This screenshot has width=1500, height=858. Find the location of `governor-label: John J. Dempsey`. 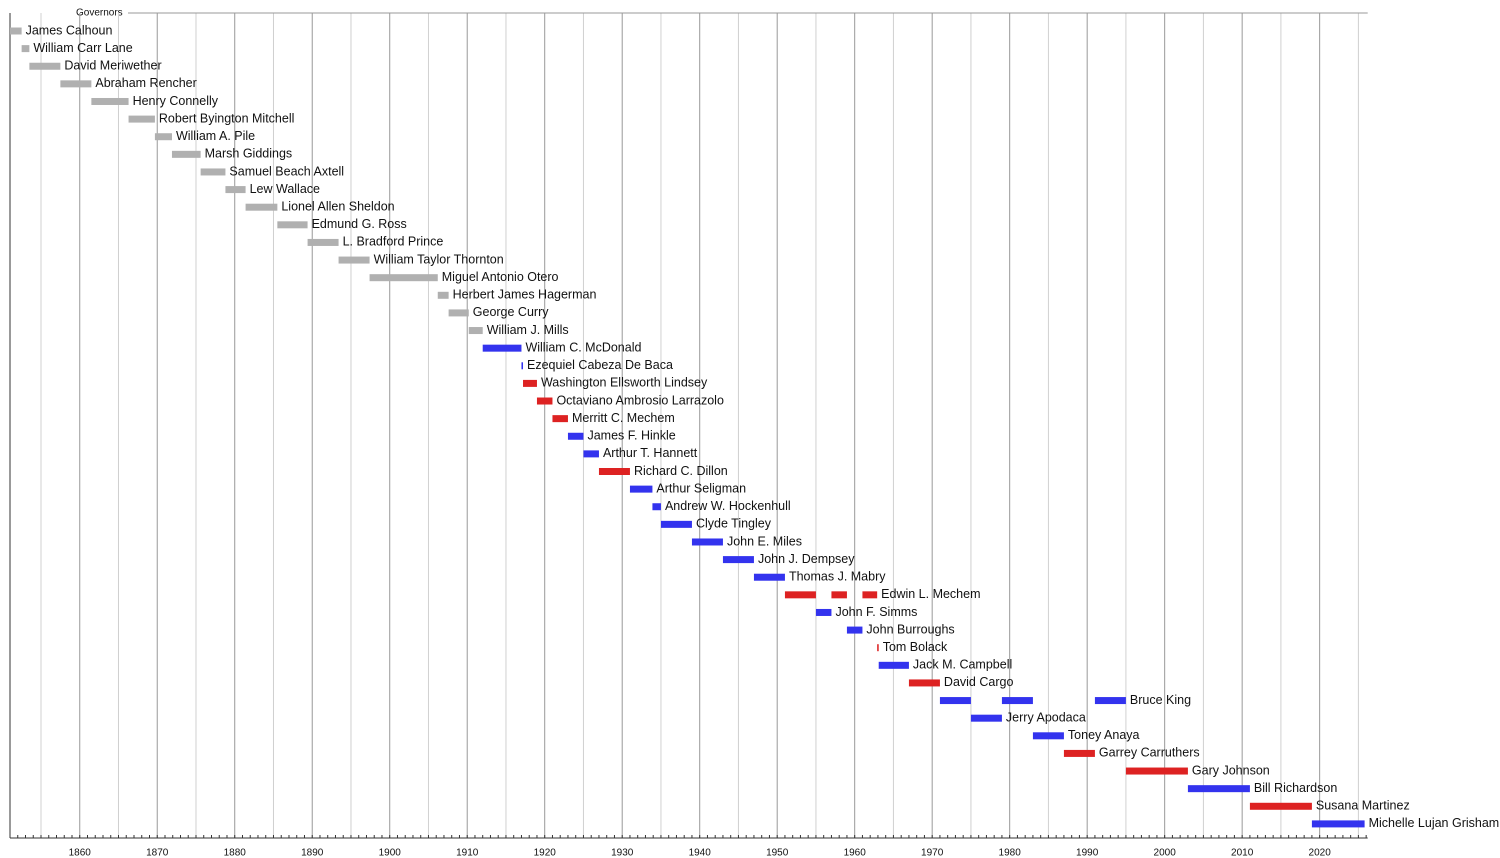

governor-label: John J. Dempsey is located at coordinates (806, 559).